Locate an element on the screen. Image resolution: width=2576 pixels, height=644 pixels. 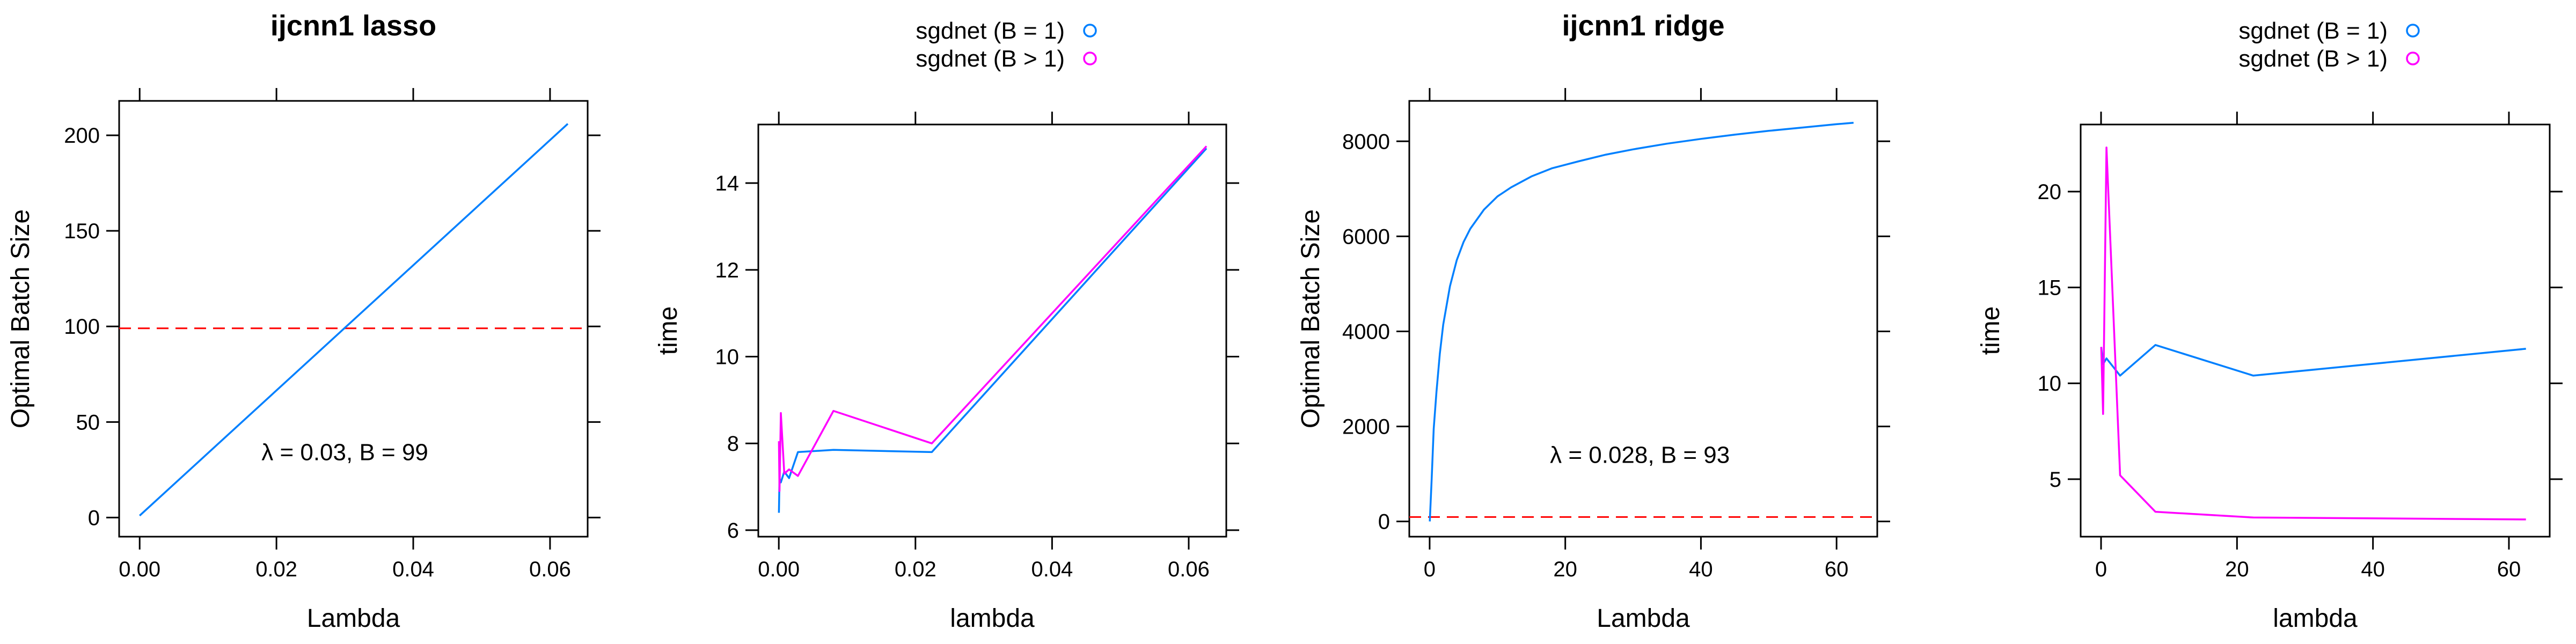
y-tick-label: 2000 is located at coordinates (1366, 427).